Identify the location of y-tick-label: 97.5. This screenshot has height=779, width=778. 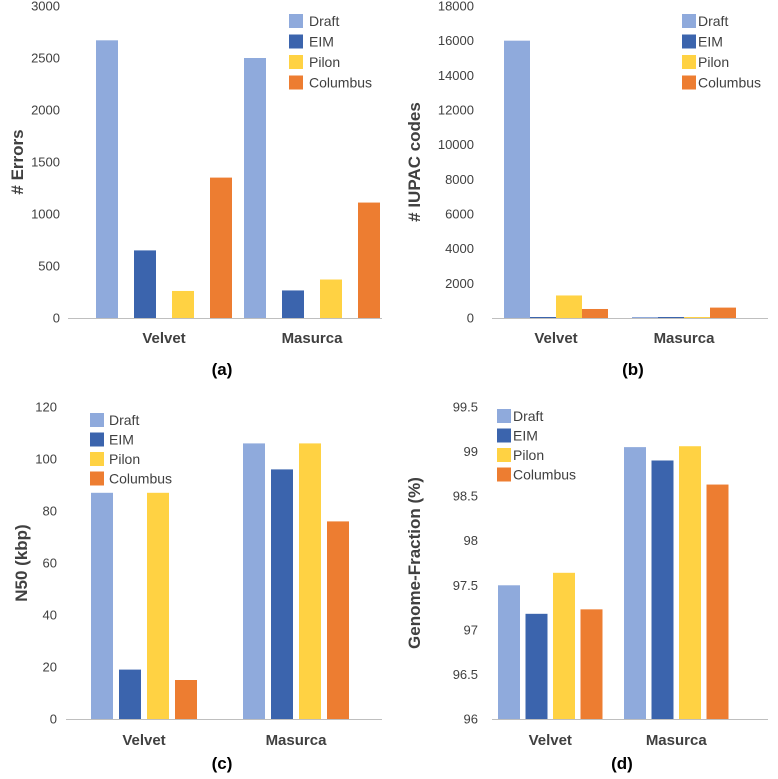
(465, 585).